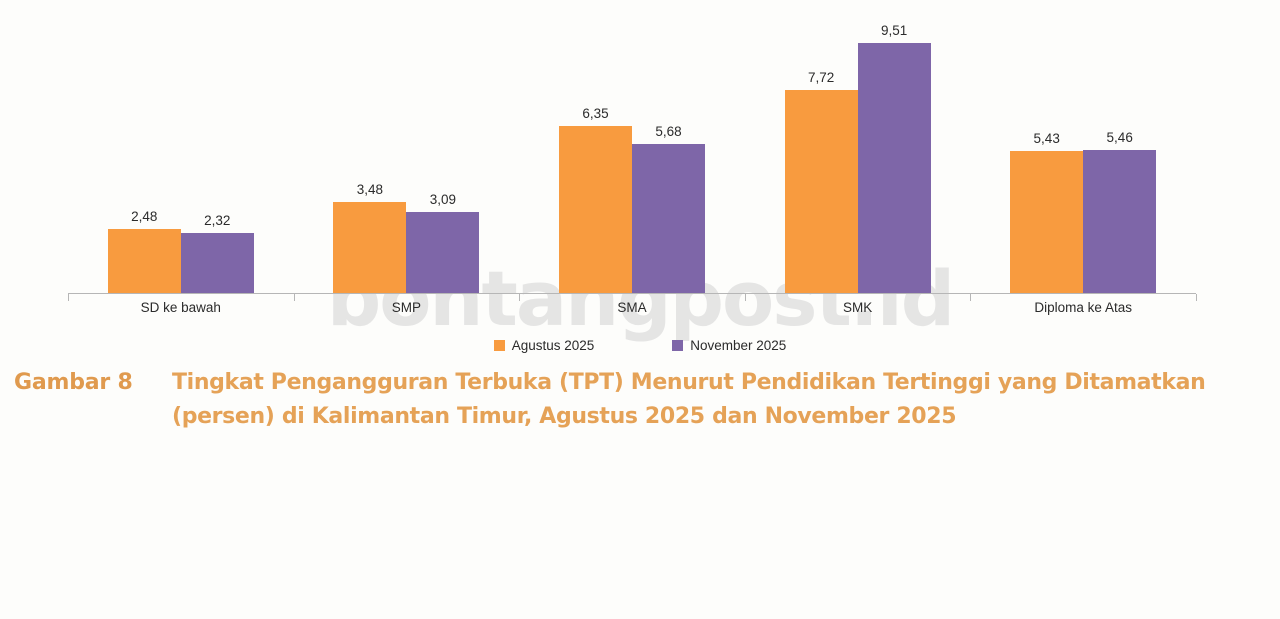 This screenshot has width=1280, height=619. I want to click on legend-item-label: November 2025, so click(738, 345).